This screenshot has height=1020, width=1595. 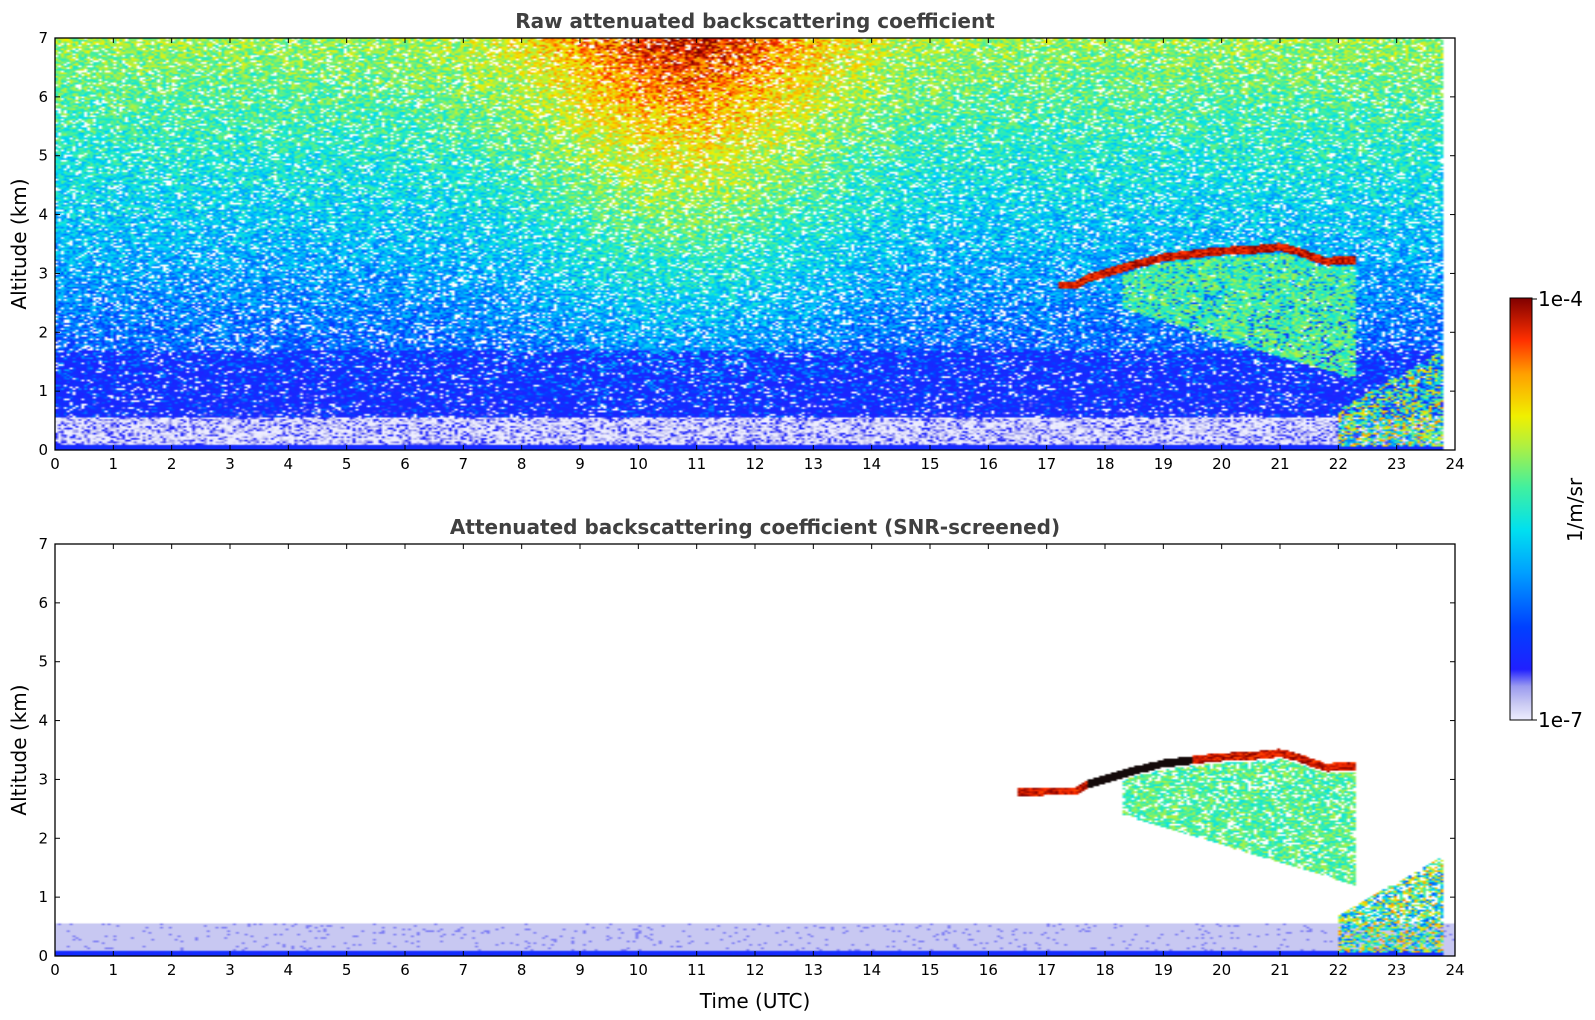 I want to click on colorbar: 1e-4 1e-7 1/m/sr, so click(x=1548, y=509).